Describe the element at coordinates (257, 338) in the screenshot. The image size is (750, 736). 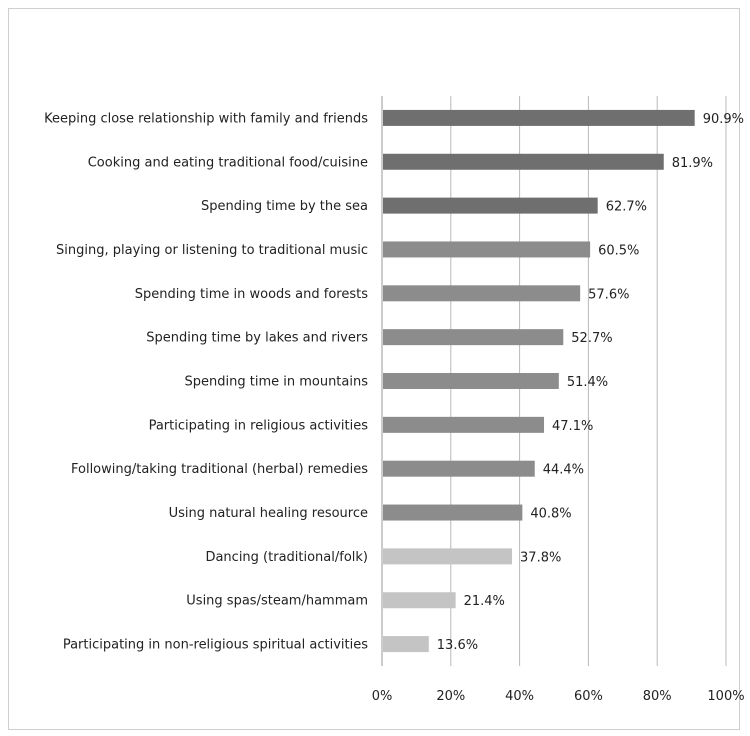
I see `category-label-5: Spending time by lakes and rivers` at that location.